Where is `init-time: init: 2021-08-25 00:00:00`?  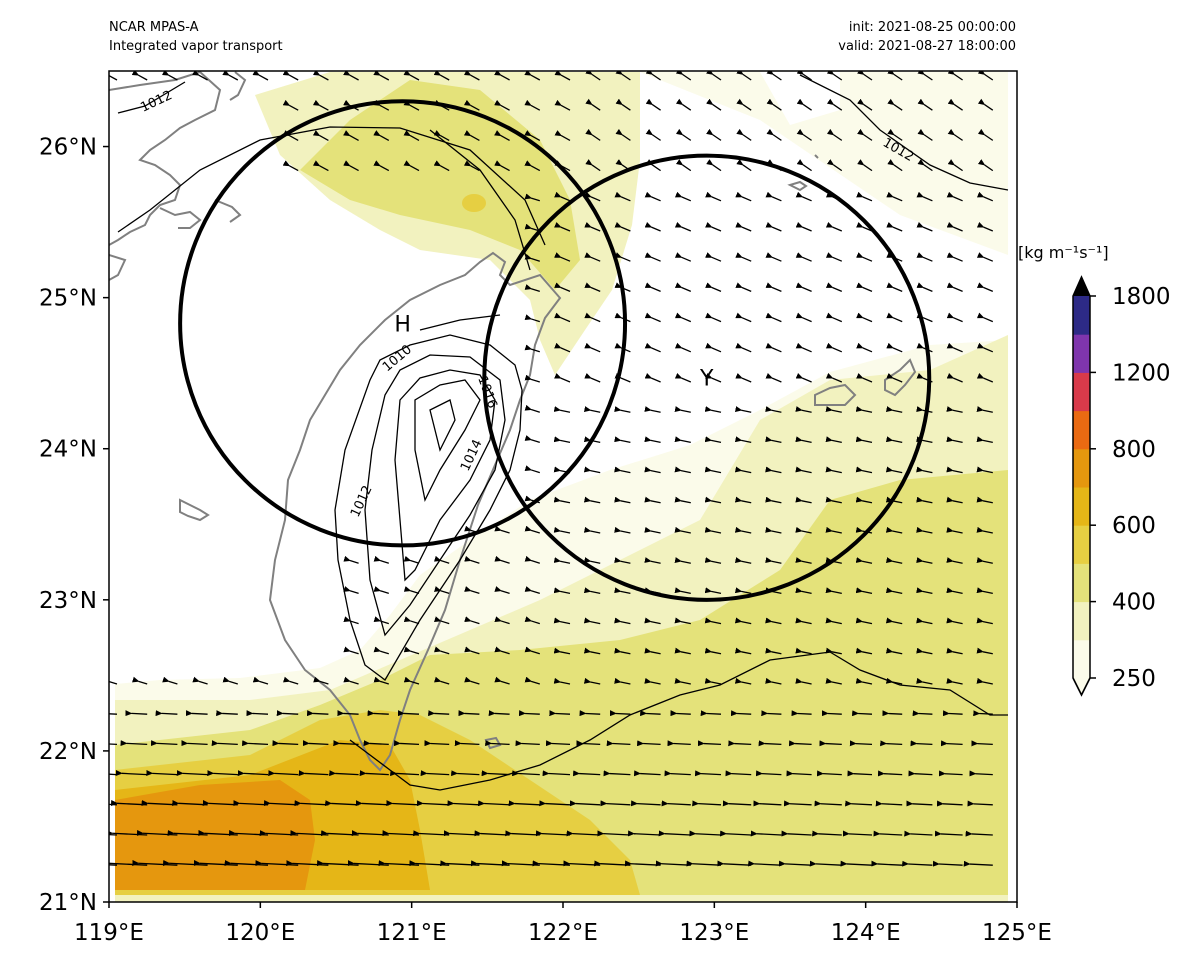
init-time: init: 2021-08-25 00:00:00 is located at coordinates (932, 27).